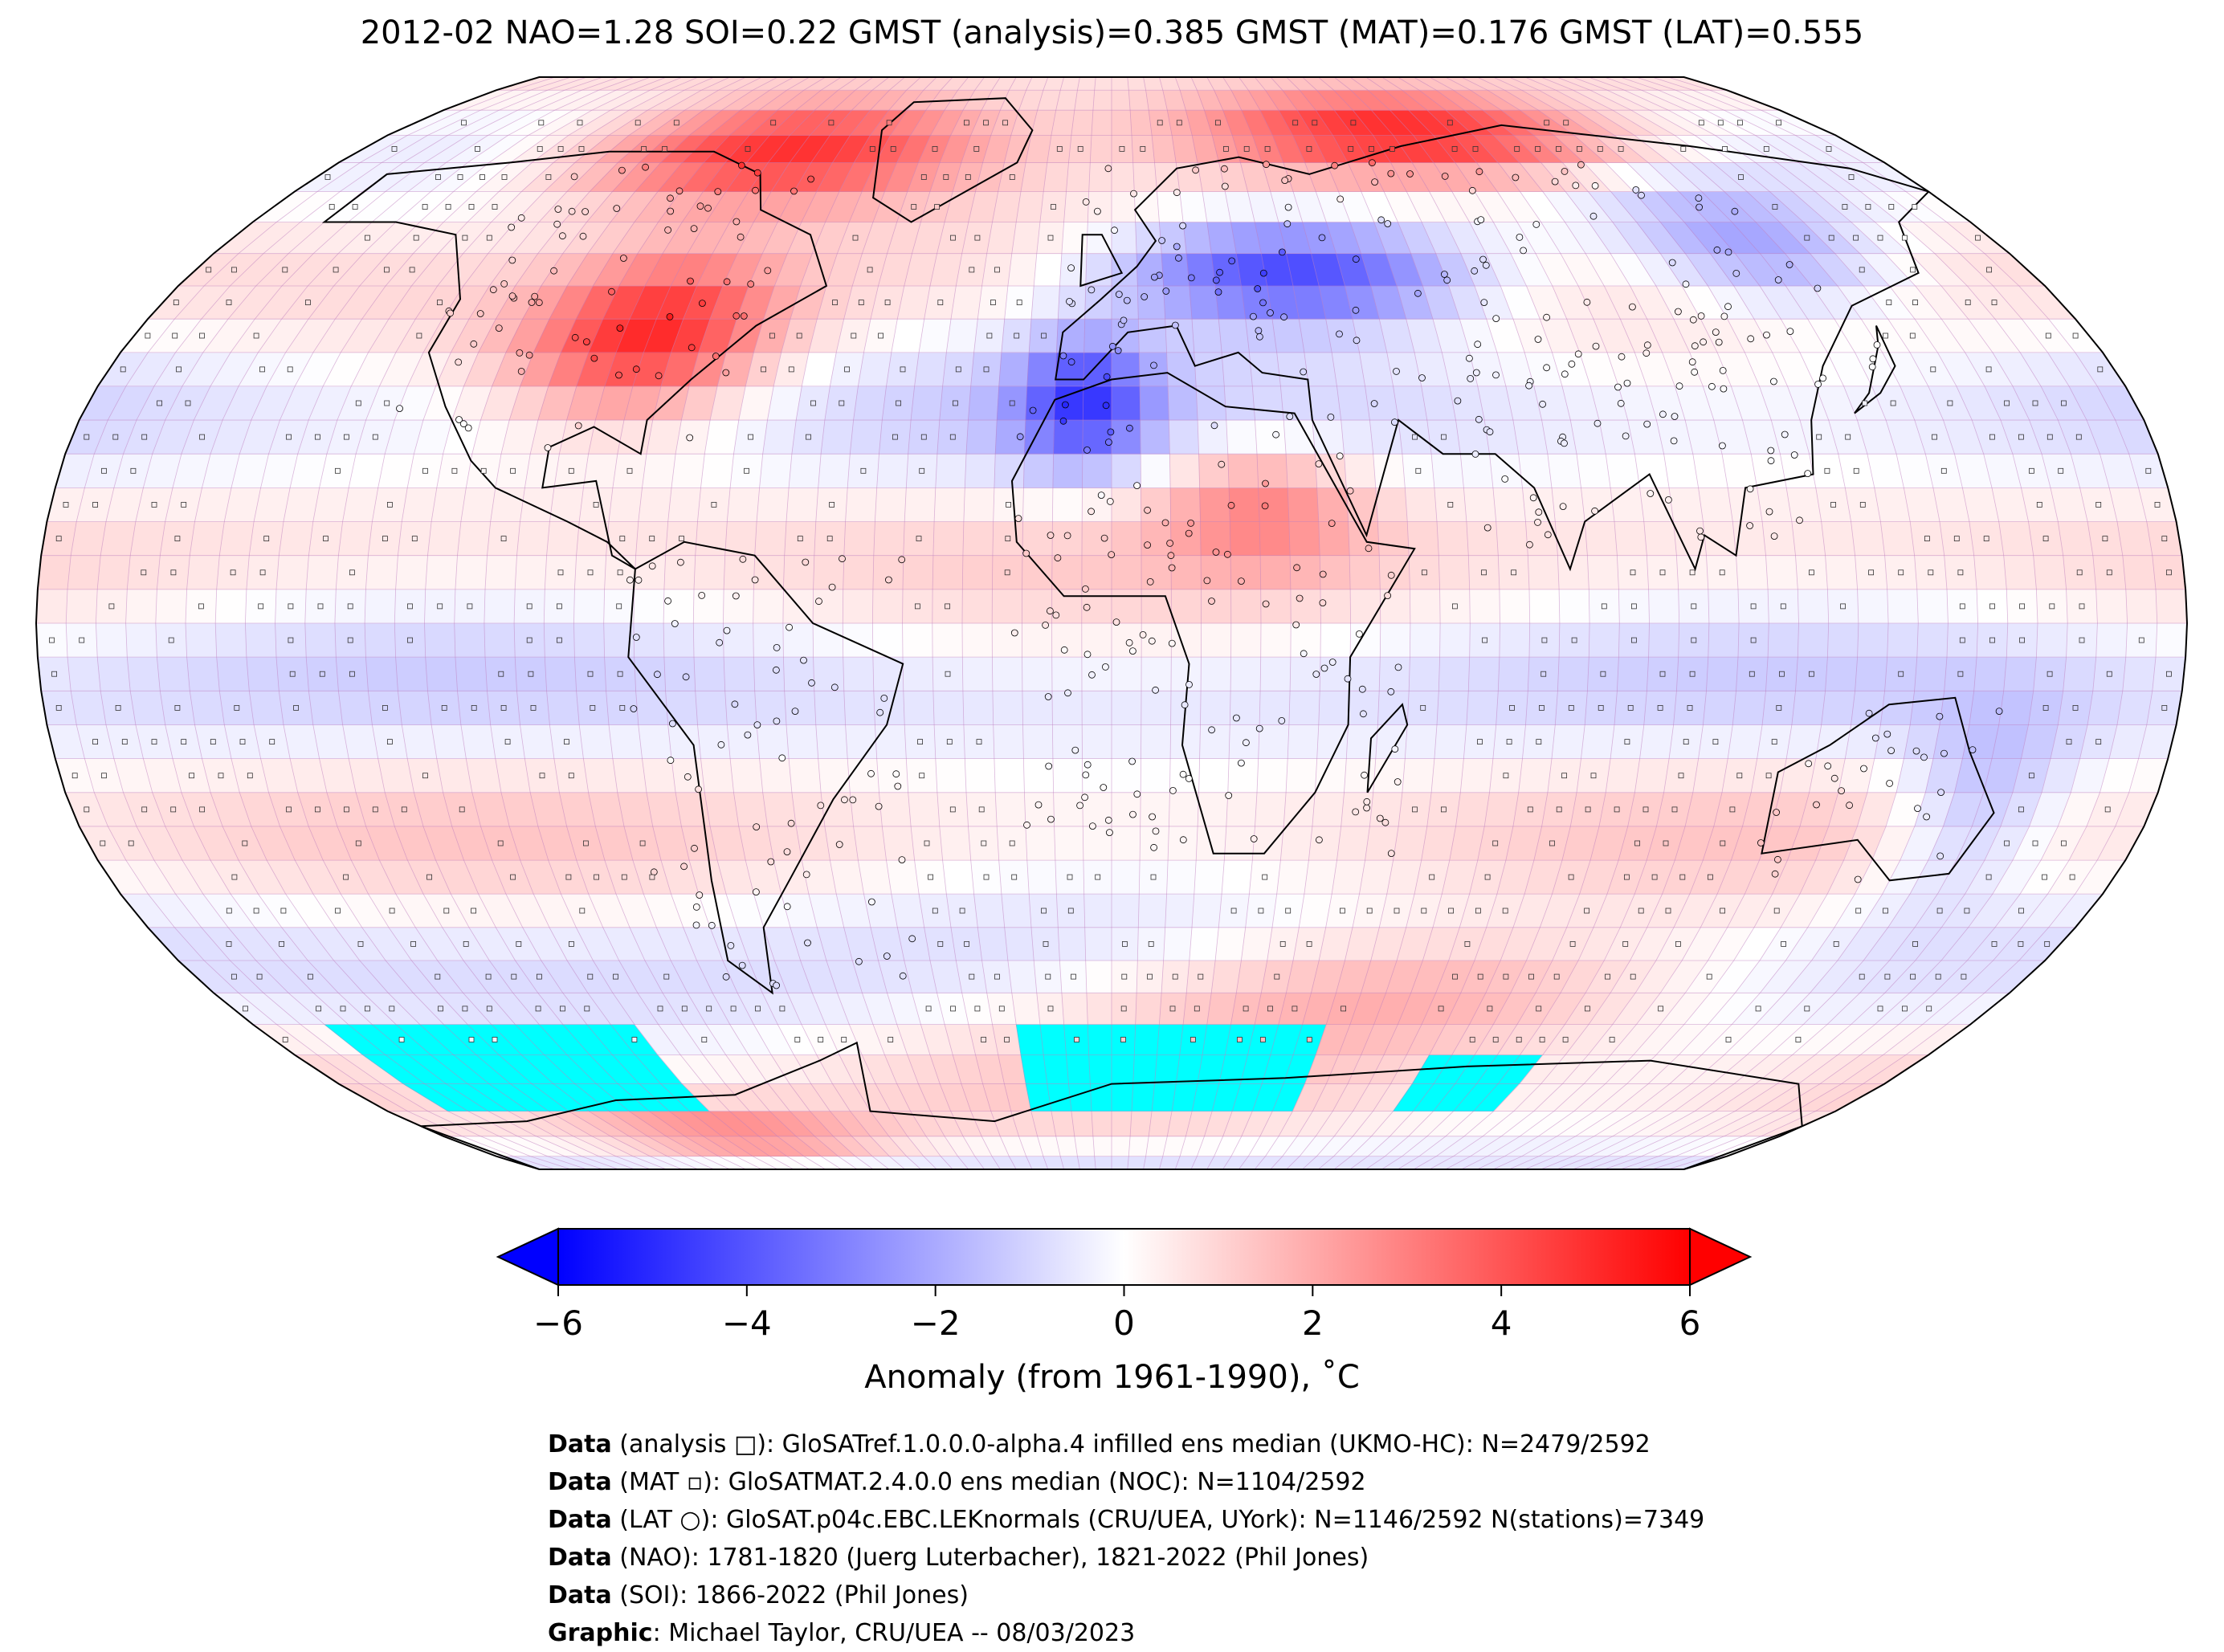 The height and width of the screenshot is (1652, 2224). I want to click on colorbar-label: Anomaly (from 1961-1990), ˚C, so click(1112, 1377).